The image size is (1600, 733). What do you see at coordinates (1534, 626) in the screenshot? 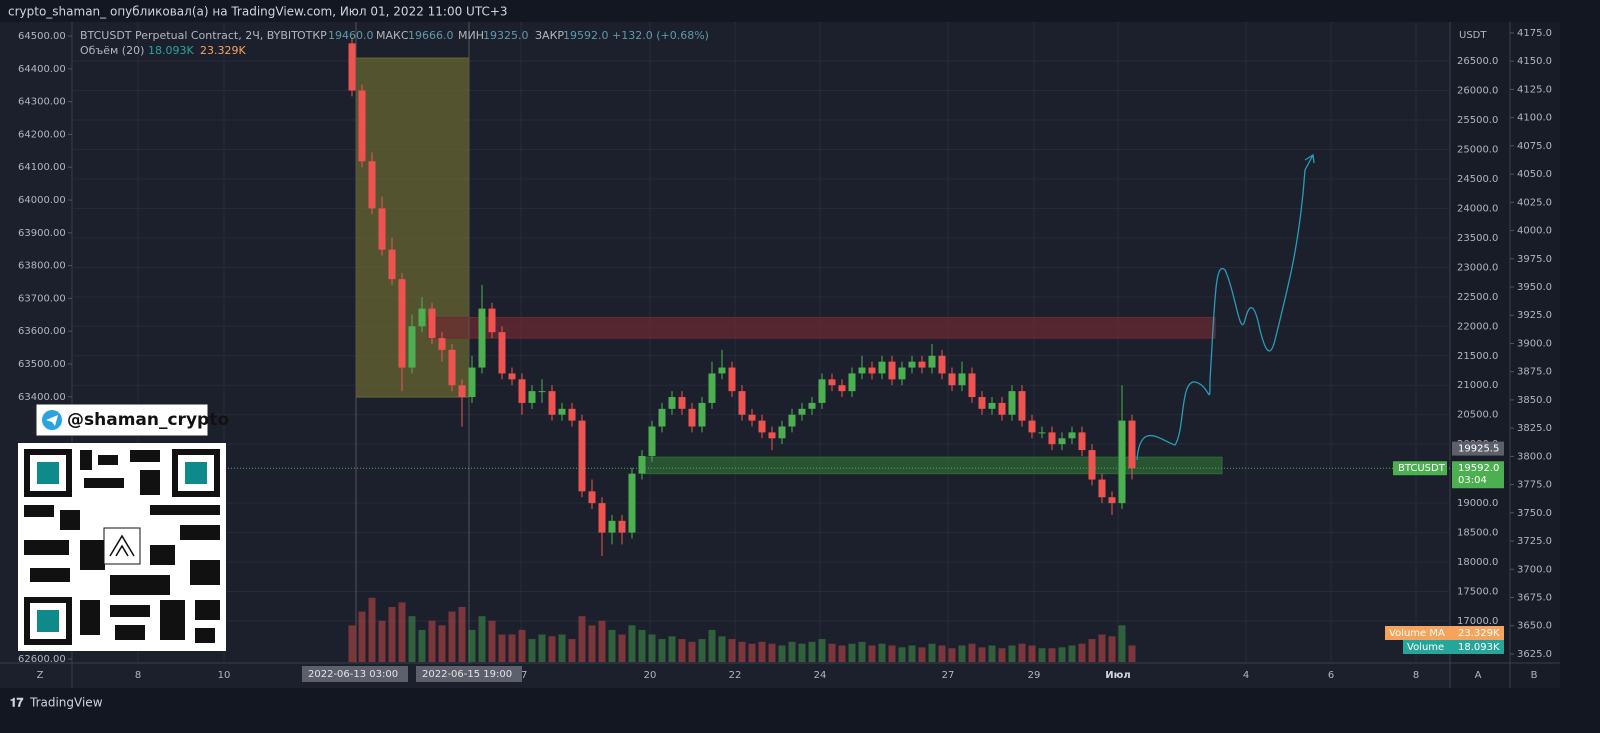
I see `y2-tick-label: 3650.0` at bounding box center [1534, 626].